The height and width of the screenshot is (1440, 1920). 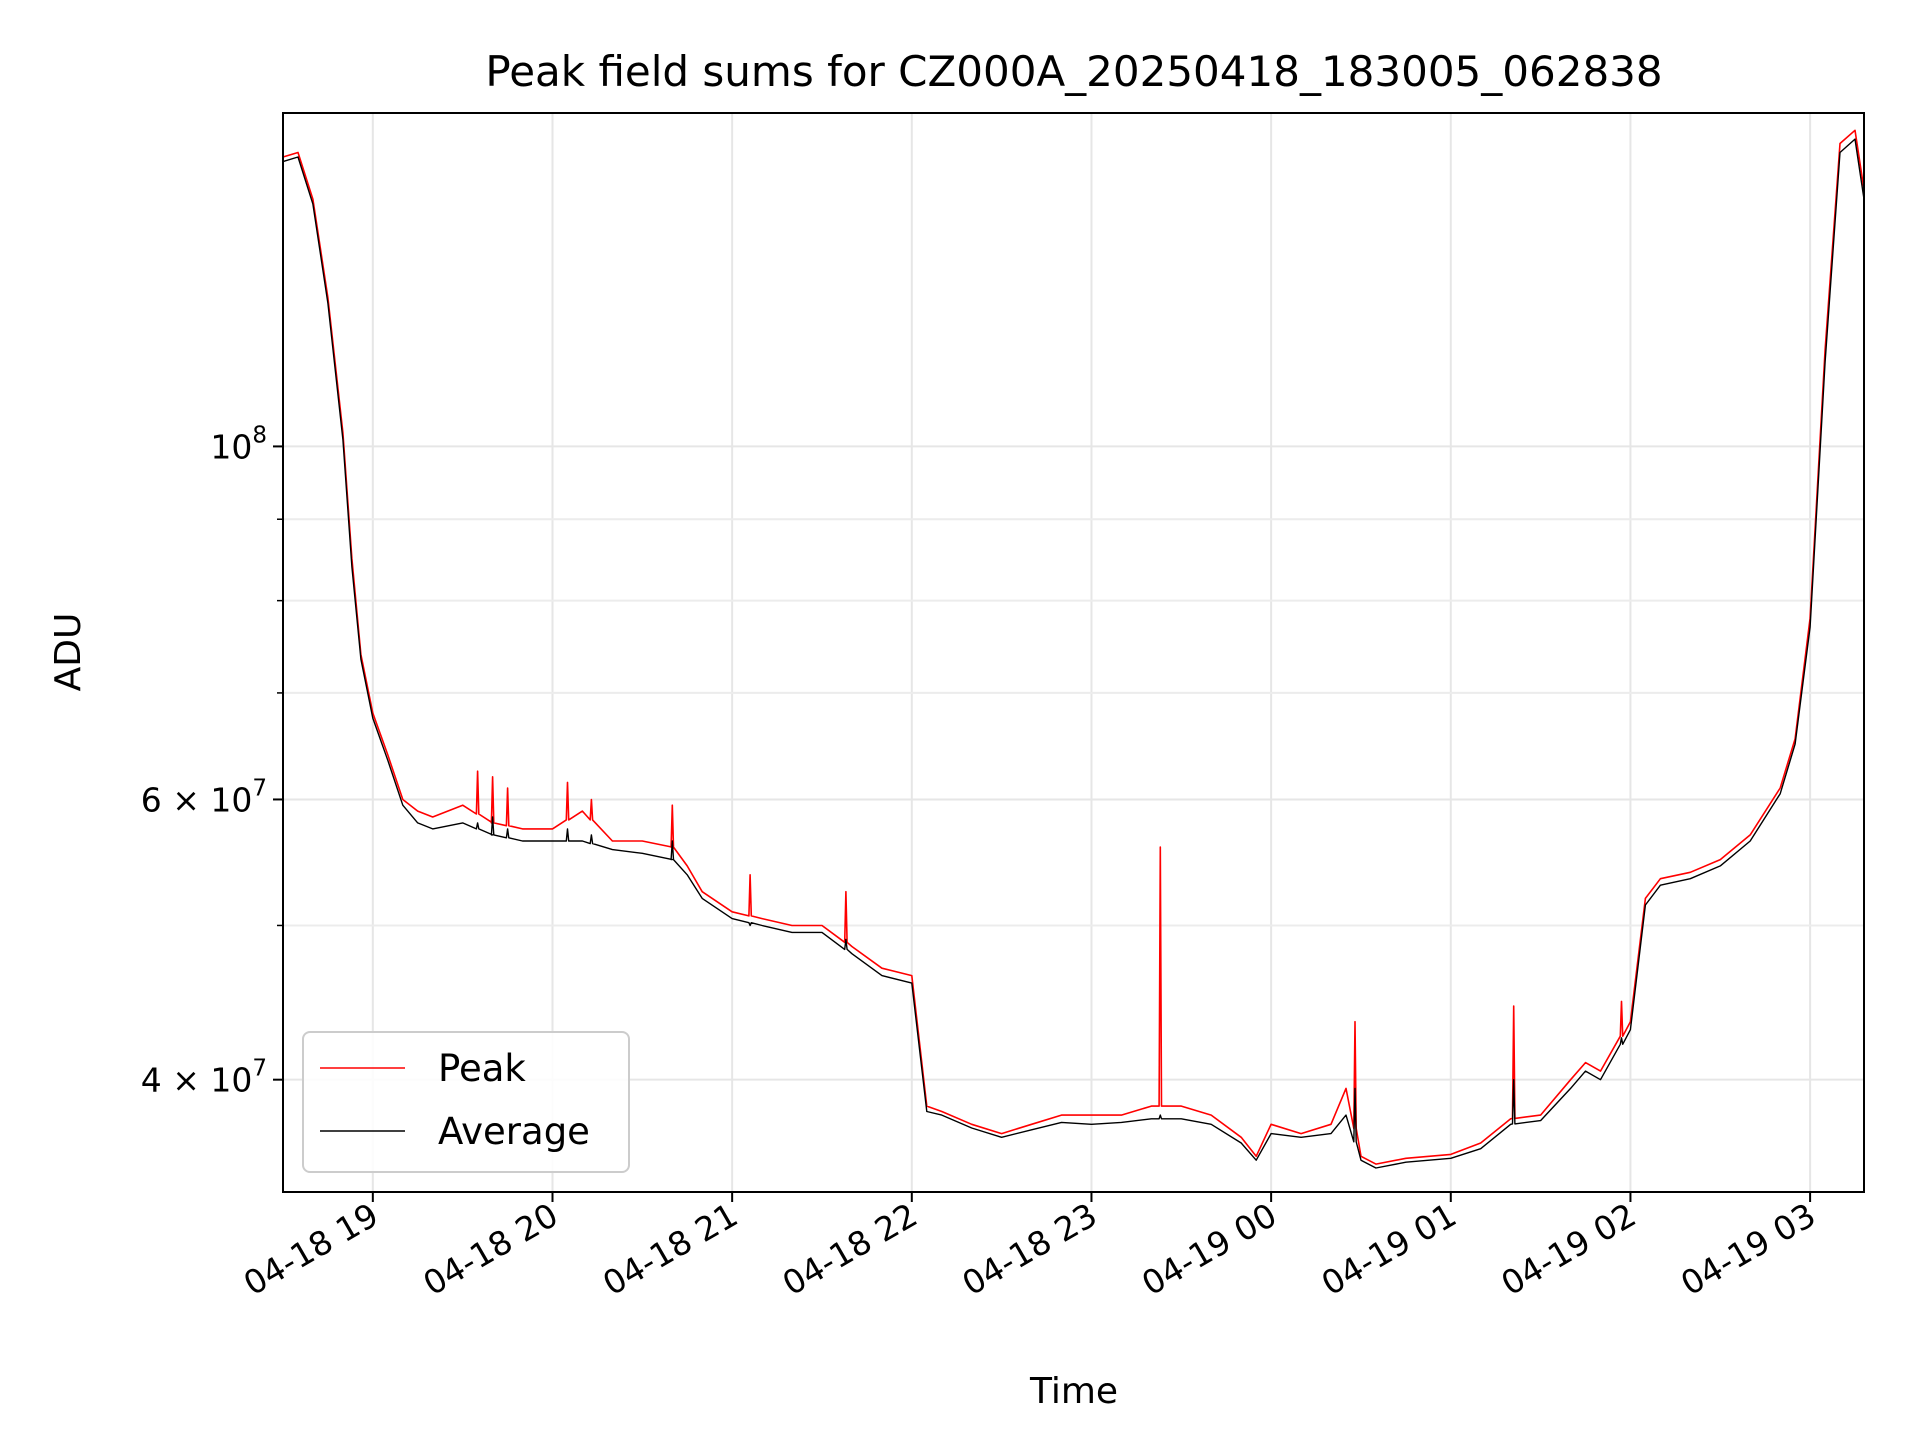 I want to click on legend-label-average: Average, so click(x=514, y=1131).